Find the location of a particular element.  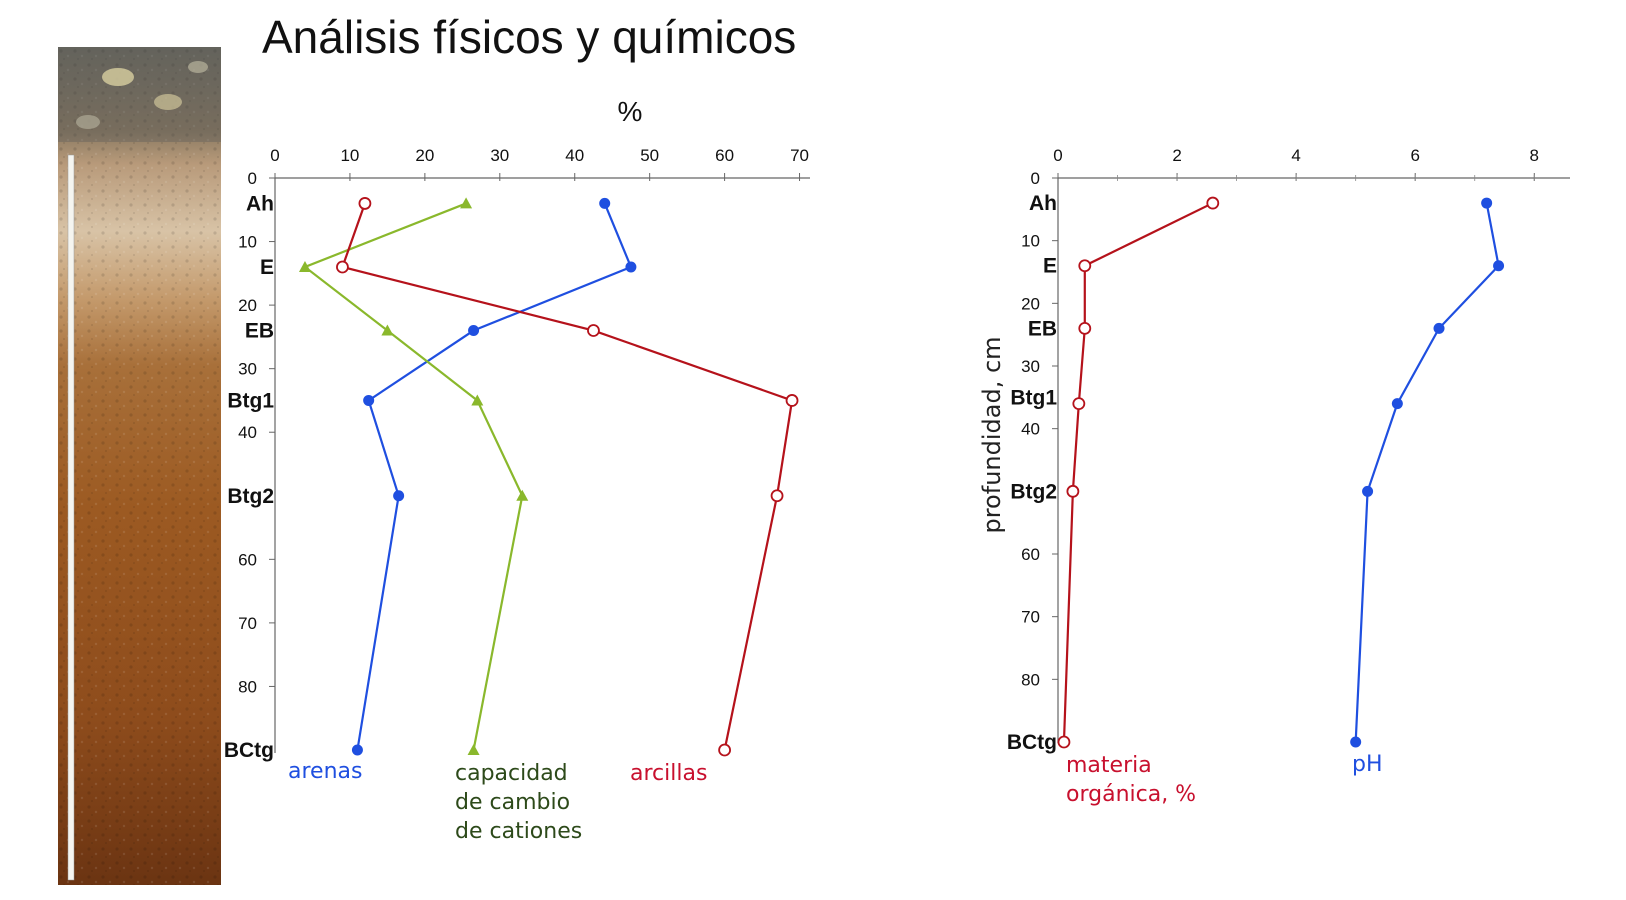

series-label-arcillas: arcillas is located at coordinates (668, 773).